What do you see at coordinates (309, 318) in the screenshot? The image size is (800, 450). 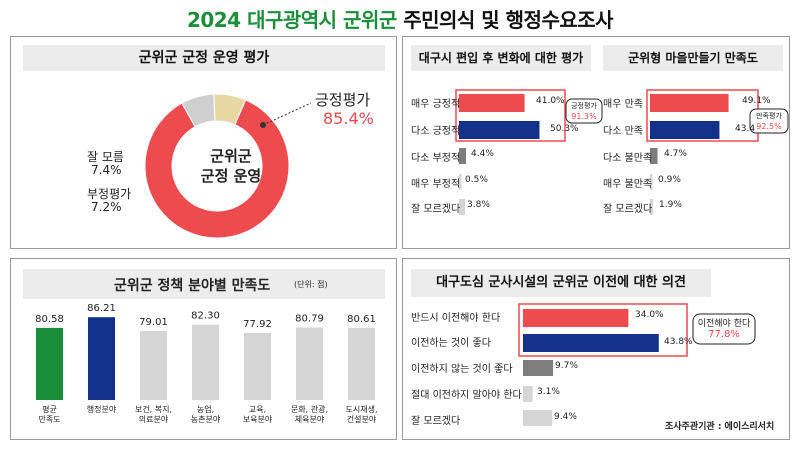 I see `policy-bar-value: 80.79` at bounding box center [309, 318].